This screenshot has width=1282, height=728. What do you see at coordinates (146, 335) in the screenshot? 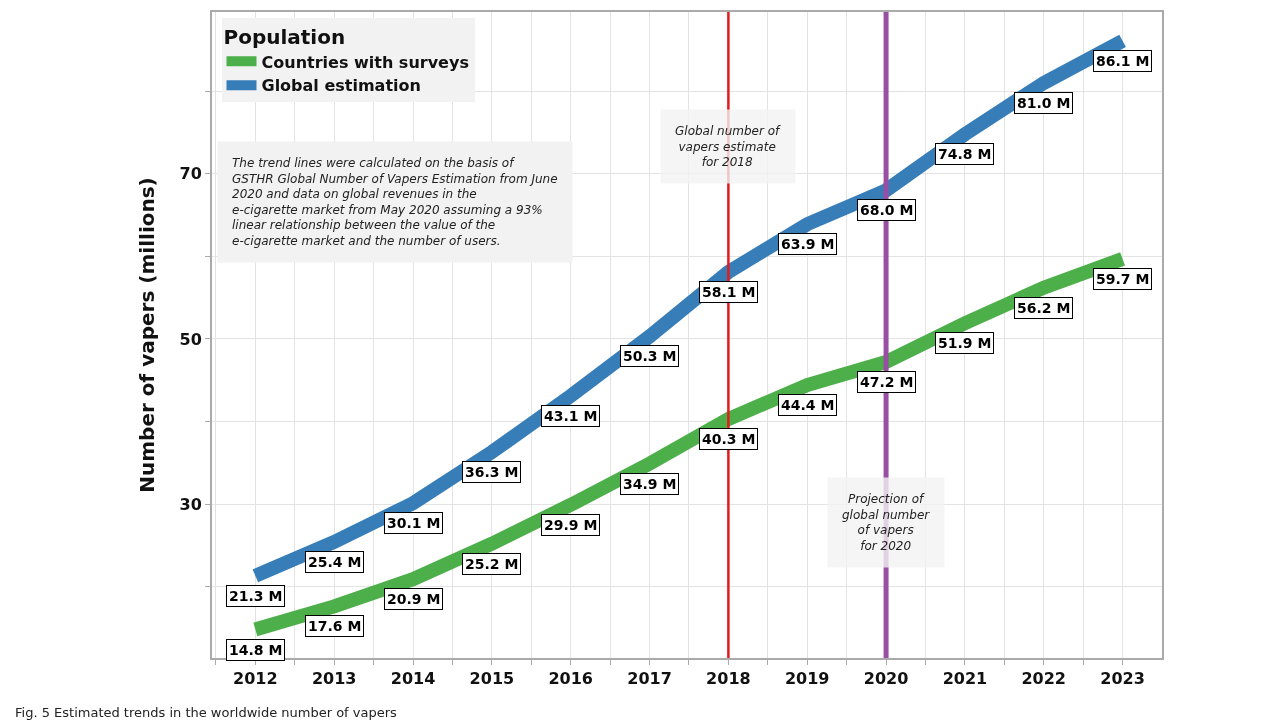
I see `y-axis-title: Number of vapers (millions)` at bounding box center [146, 335].